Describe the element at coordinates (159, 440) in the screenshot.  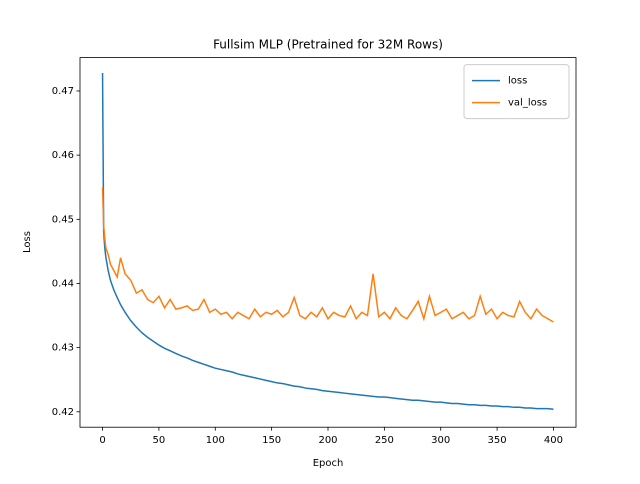
I see `x-tick-label: 50` at that location.